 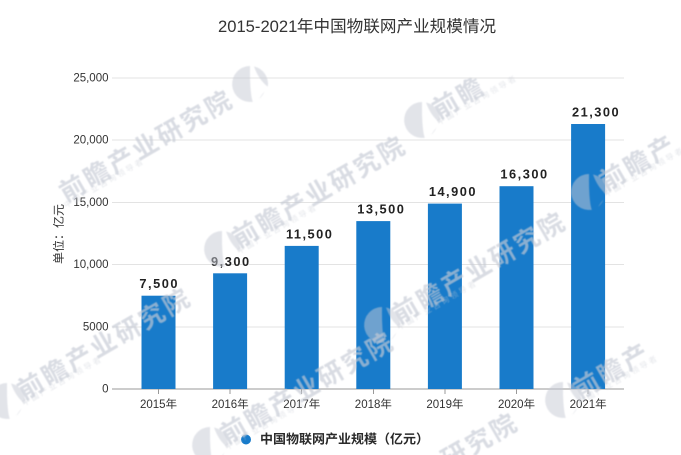 I want to click on svg-text: 13,500, so click(x=381, y=209).